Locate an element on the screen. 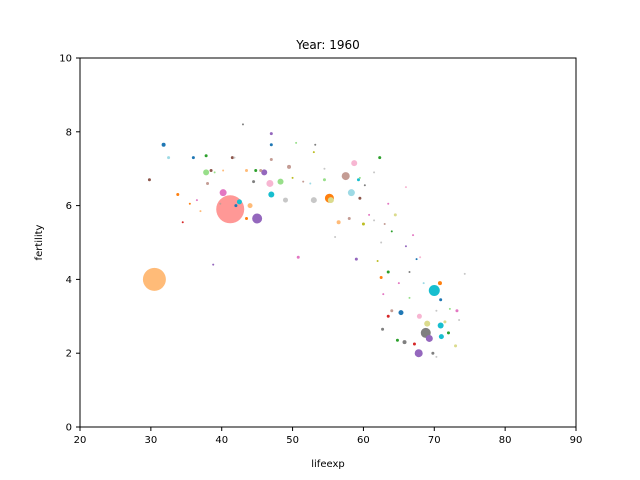  x-tick-label: 20 is located at coordinates (80, 440).